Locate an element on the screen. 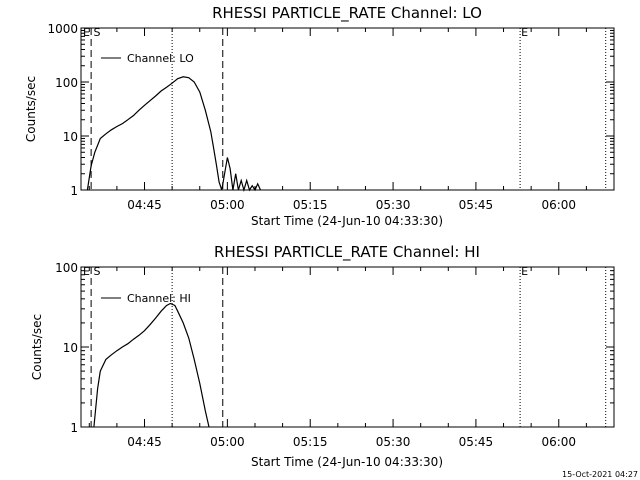 Image resolution: width=640 pixels, height=480 pixels. chart-title: RHESSI PARTICLE_RATE Channel: HI is located at coordinates (347, 252).